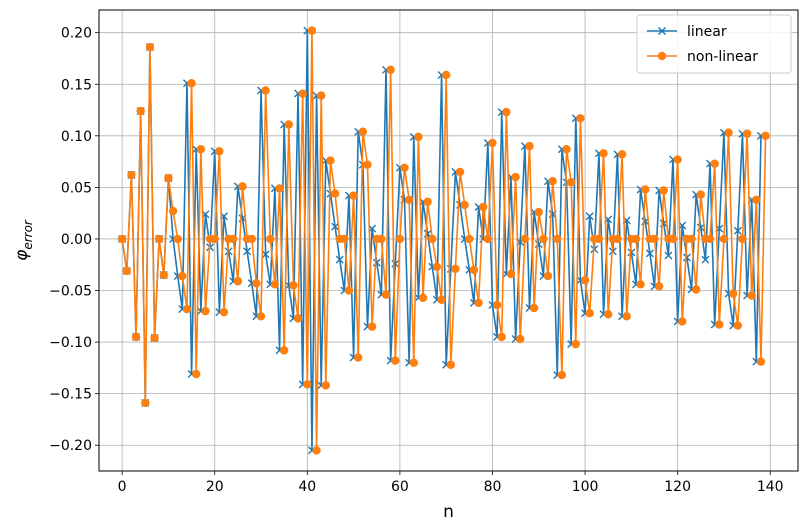 This screenshot has width=806, height=531. Describe the element at coordinates (687, 32) in the screenshot. I see `legend-item: linear` at that location.